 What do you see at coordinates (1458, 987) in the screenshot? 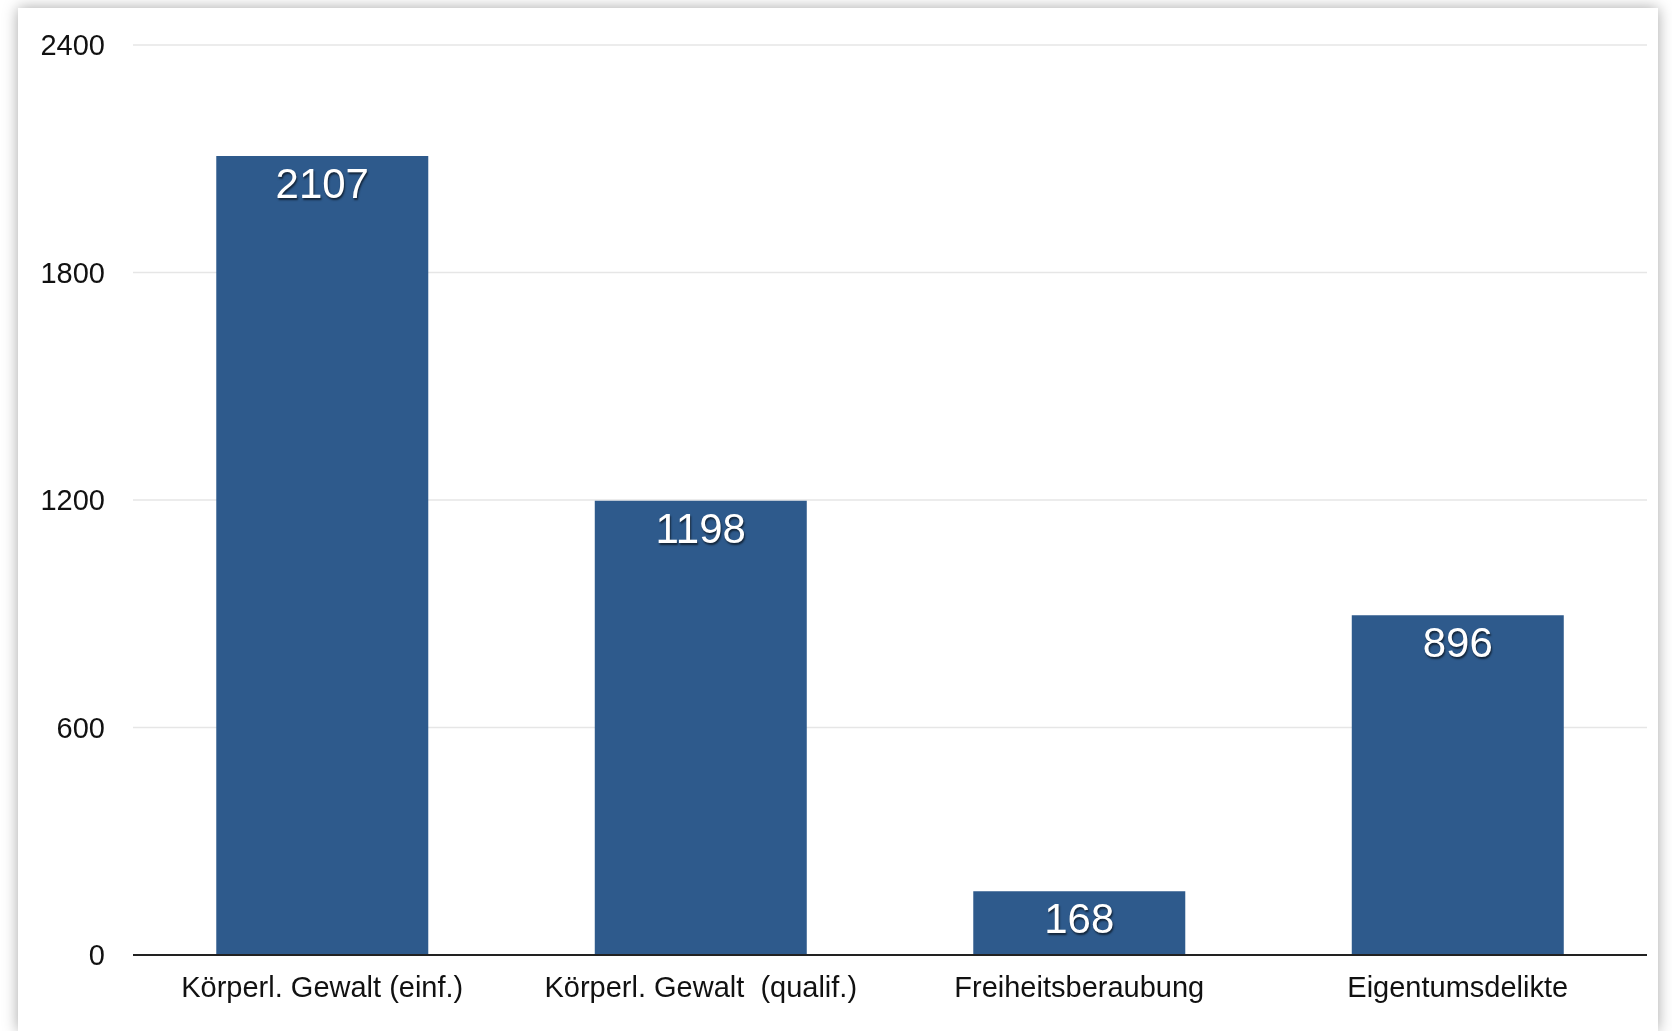
I see `x-tick-label: Eigentumsdelikte` at bounding box center [1458, 987].